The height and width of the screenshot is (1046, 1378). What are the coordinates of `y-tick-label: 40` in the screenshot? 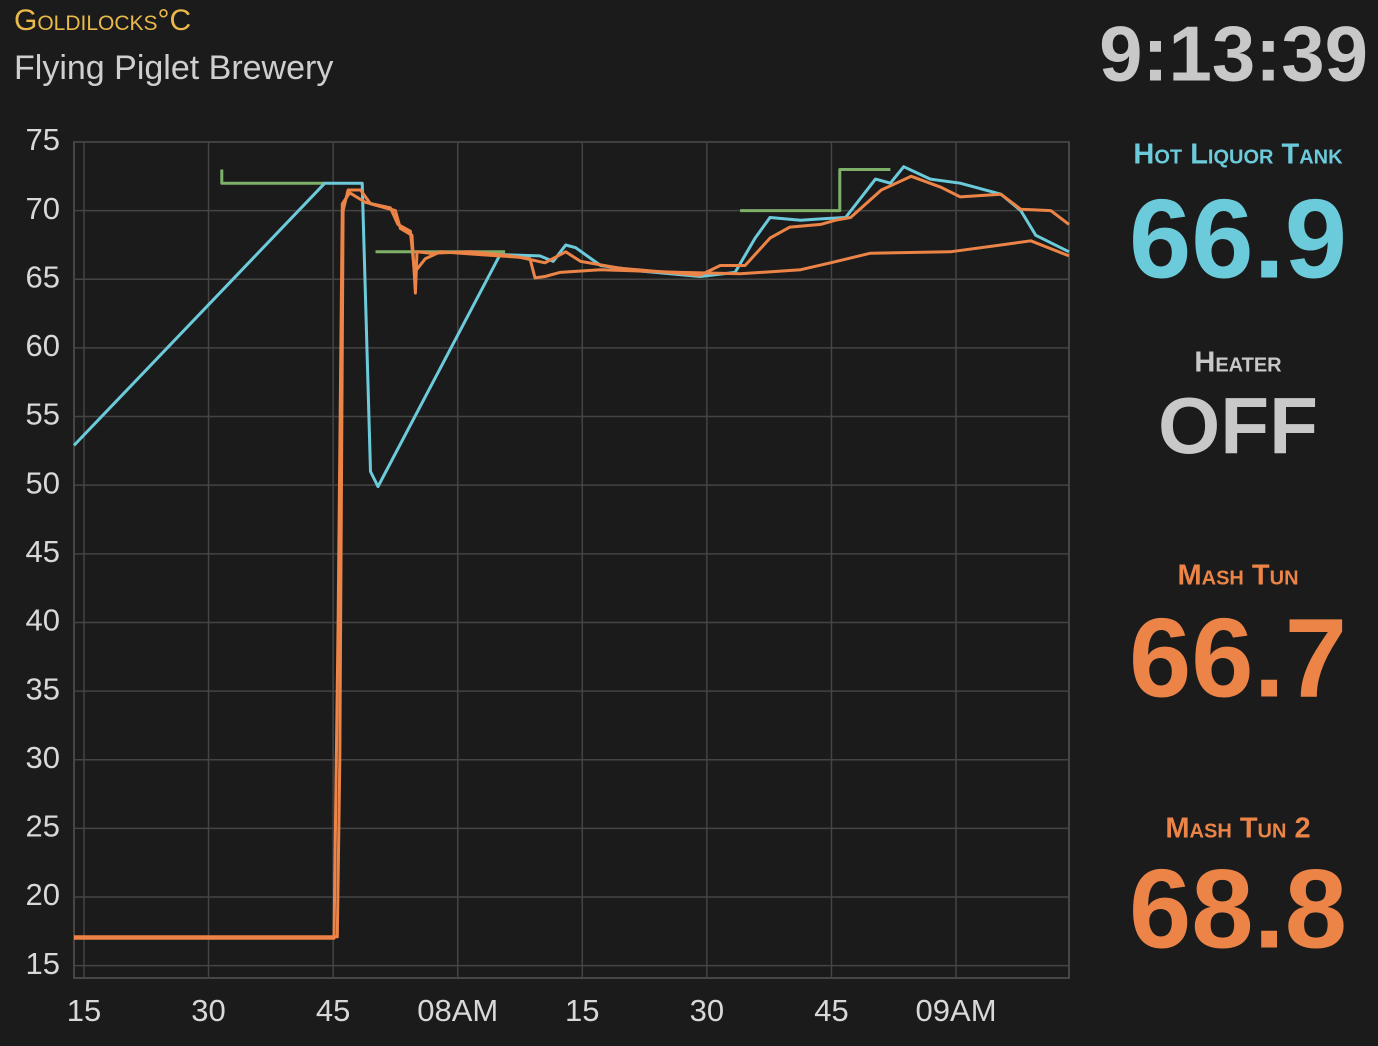 It's located at (43, 620).